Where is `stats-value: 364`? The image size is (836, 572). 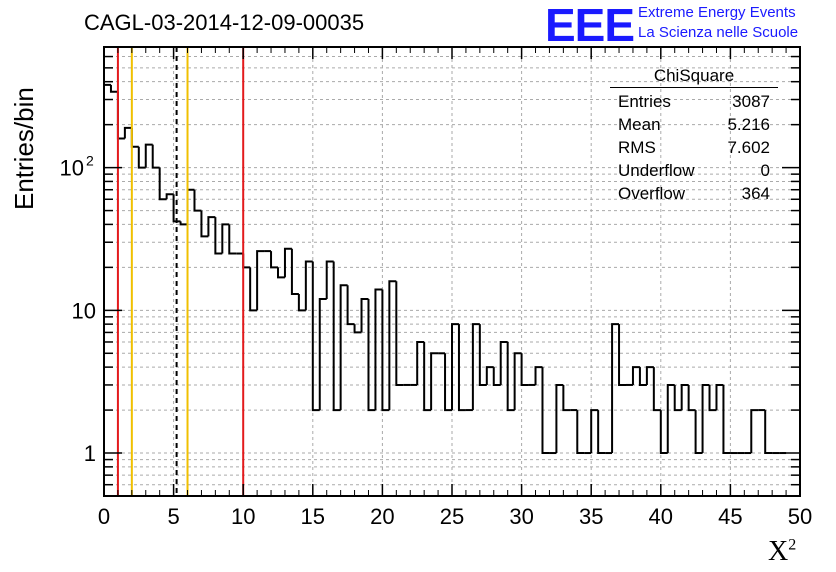 stats-value: 364 is located at coordinates (755, 193).